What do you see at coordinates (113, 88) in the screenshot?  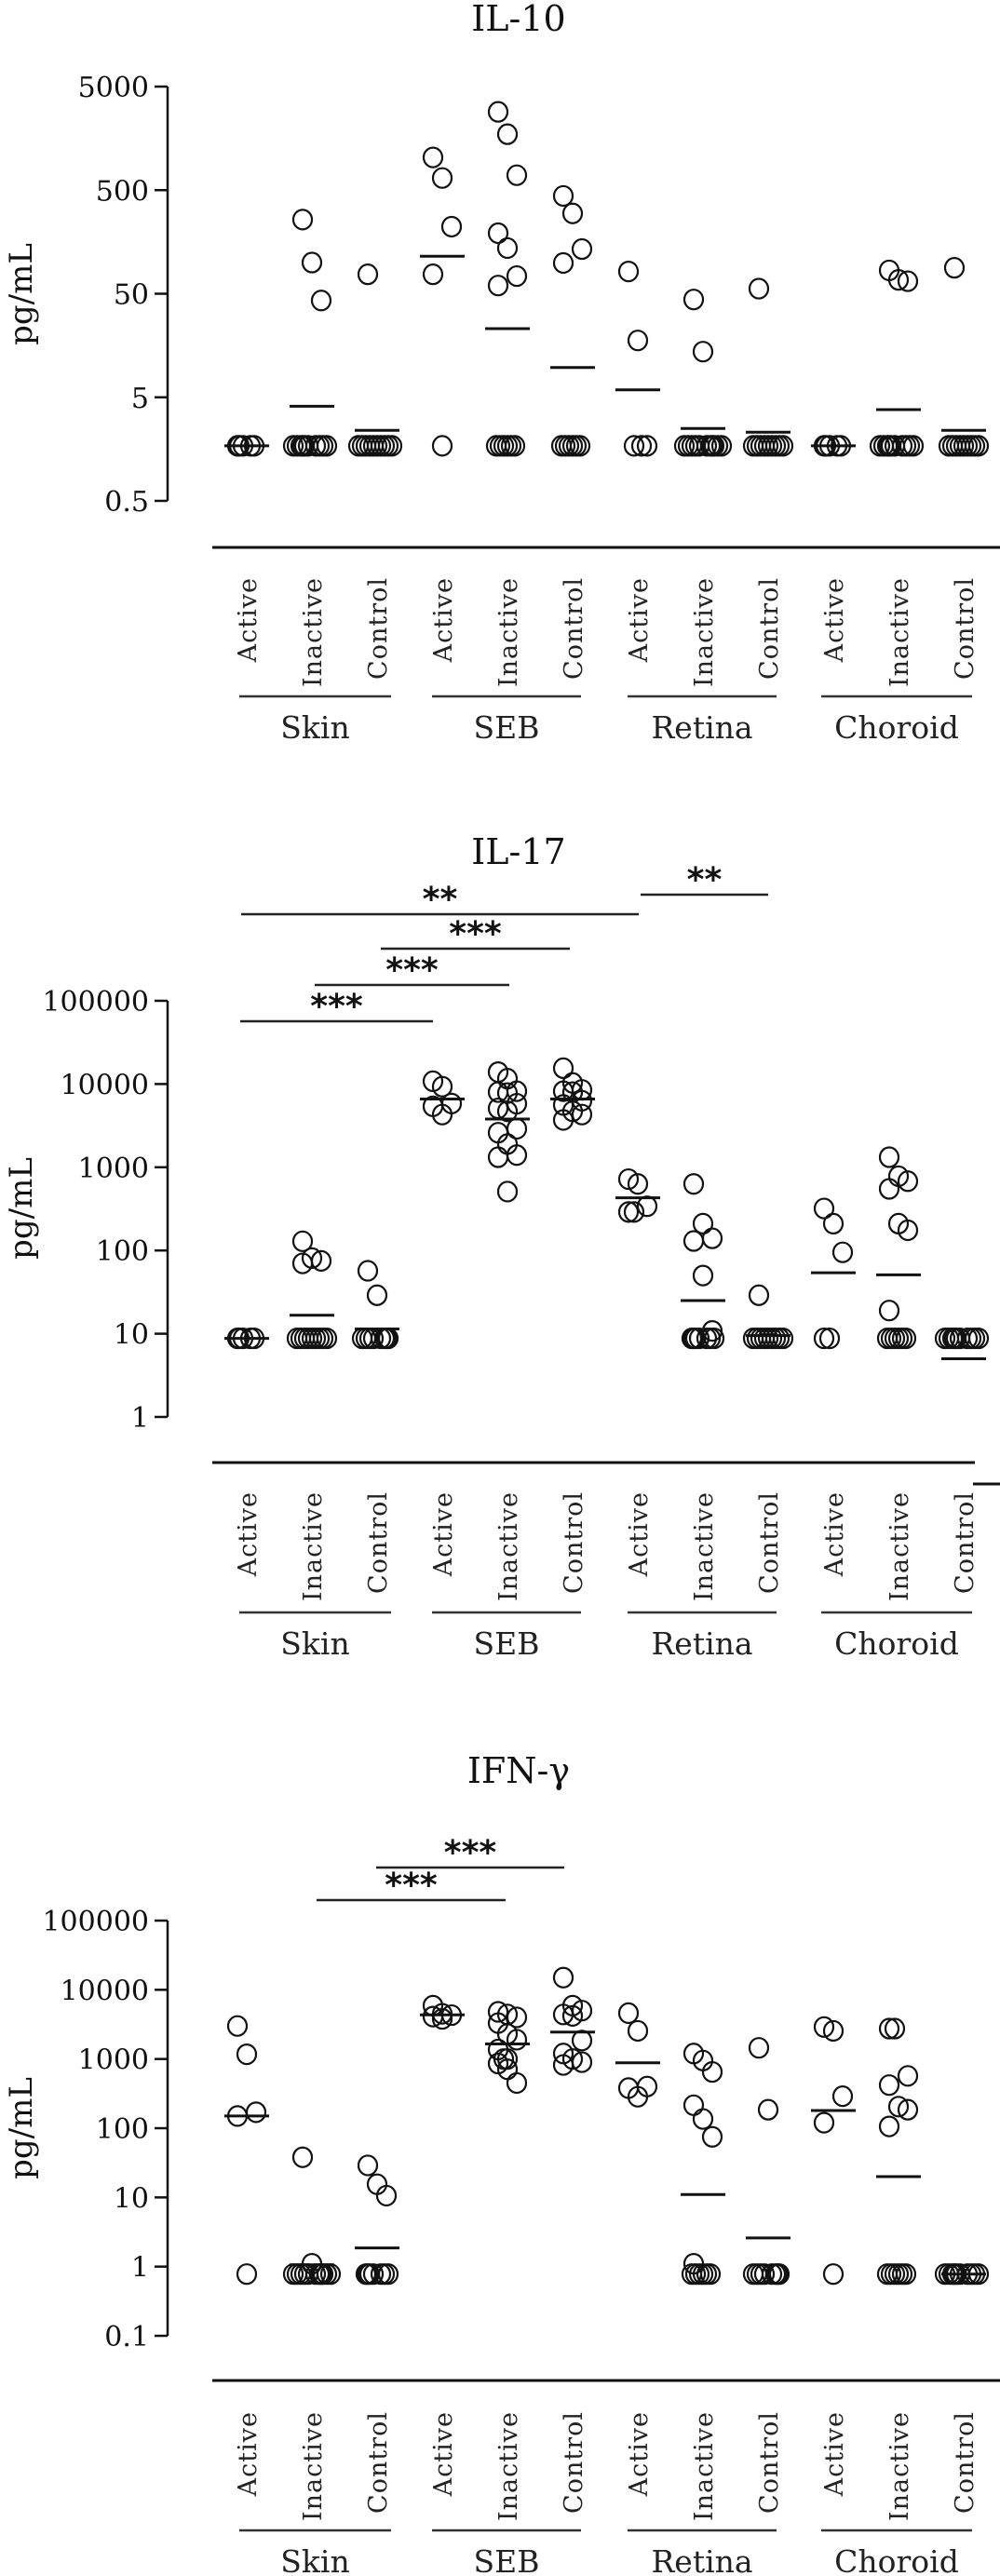 I see `y-tick-label: 5000` at bounding box center [113, 88].